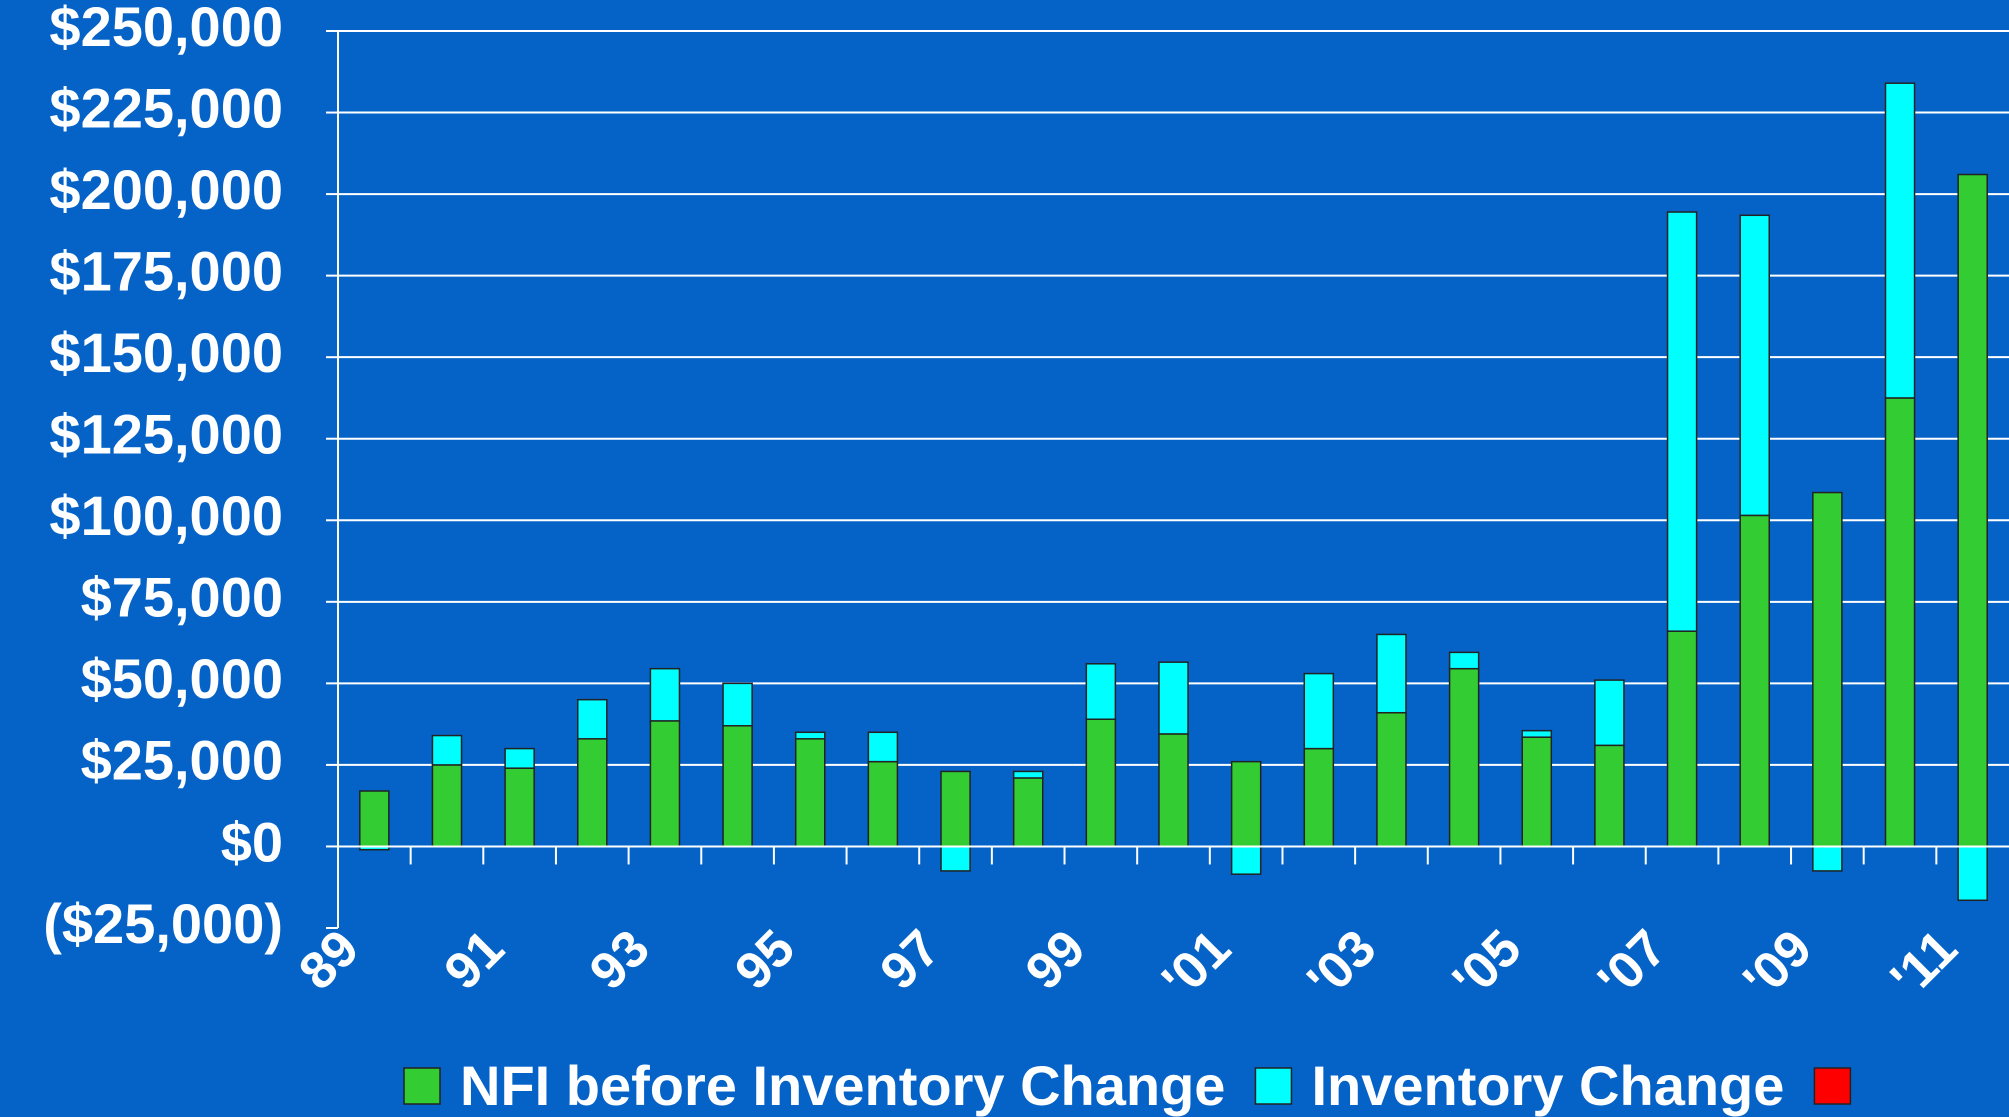 Image resolution: width=2009 pixels, height=1117 pixels. What do you see at coordinates (166, 270) in the screenshot?
I see `y-tick-label: $175,000` at bounding box center [166, 270].